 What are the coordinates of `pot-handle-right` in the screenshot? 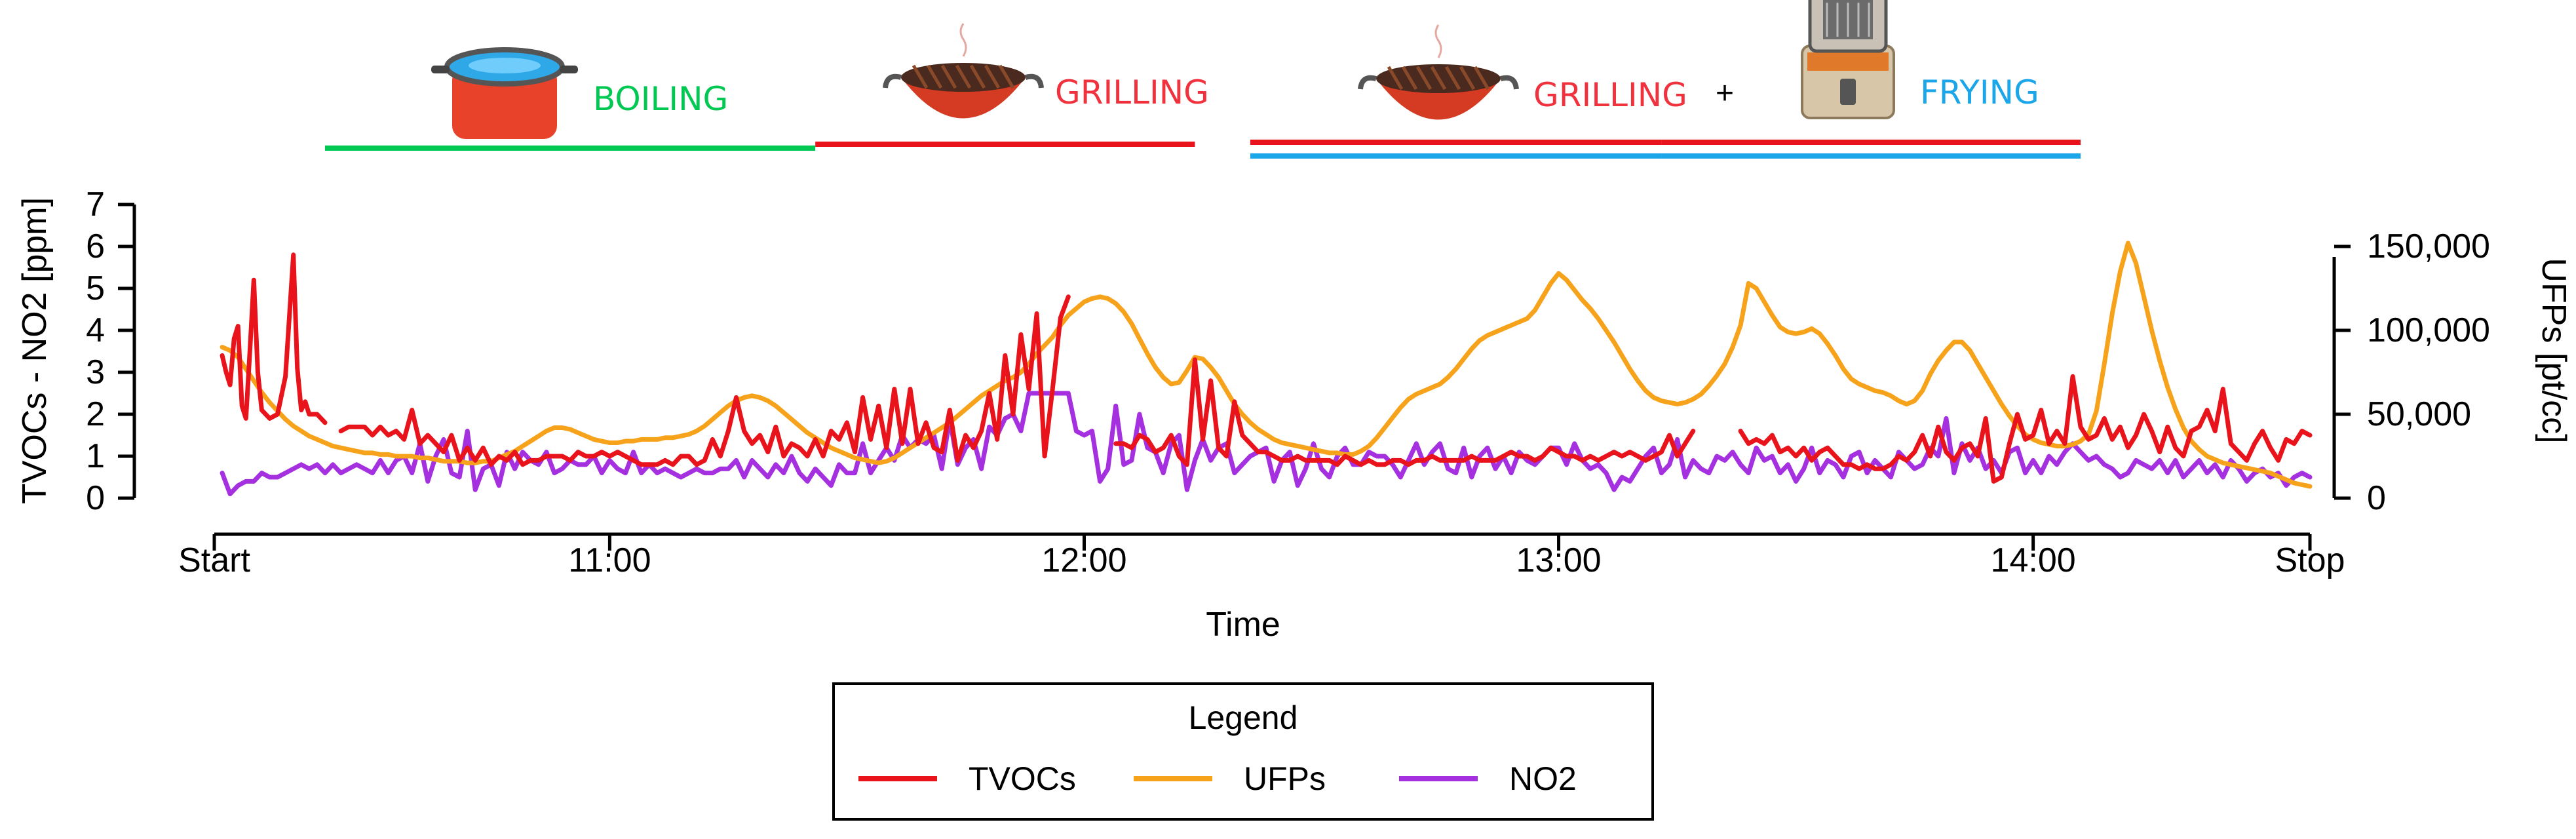 It's located at (569, 69).